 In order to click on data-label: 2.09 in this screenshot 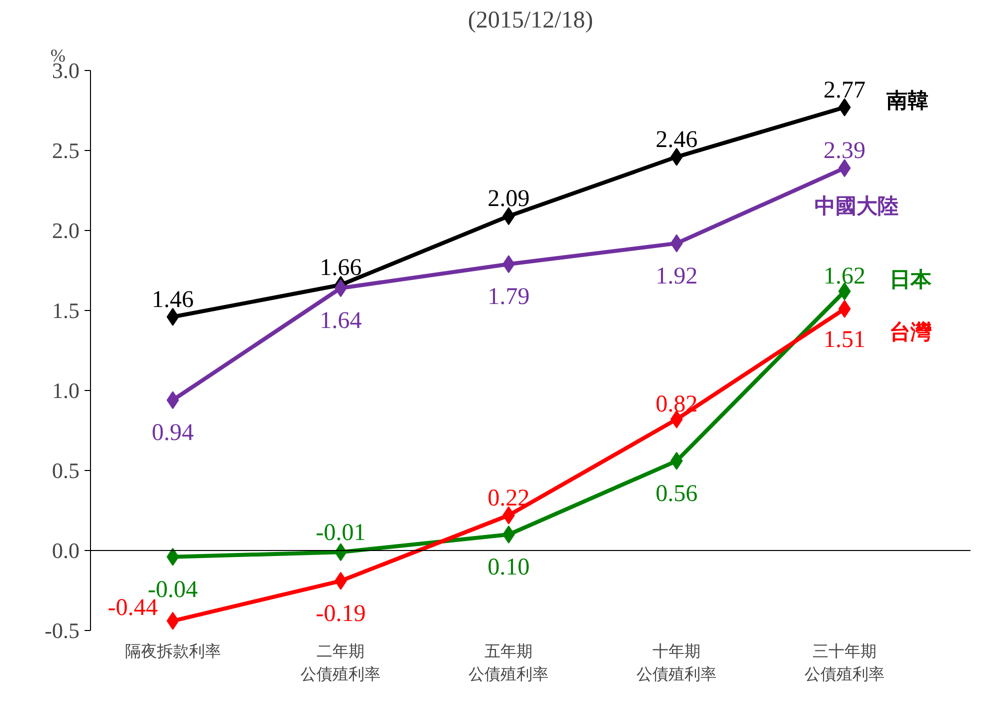, I will do `click(509, 199)`.